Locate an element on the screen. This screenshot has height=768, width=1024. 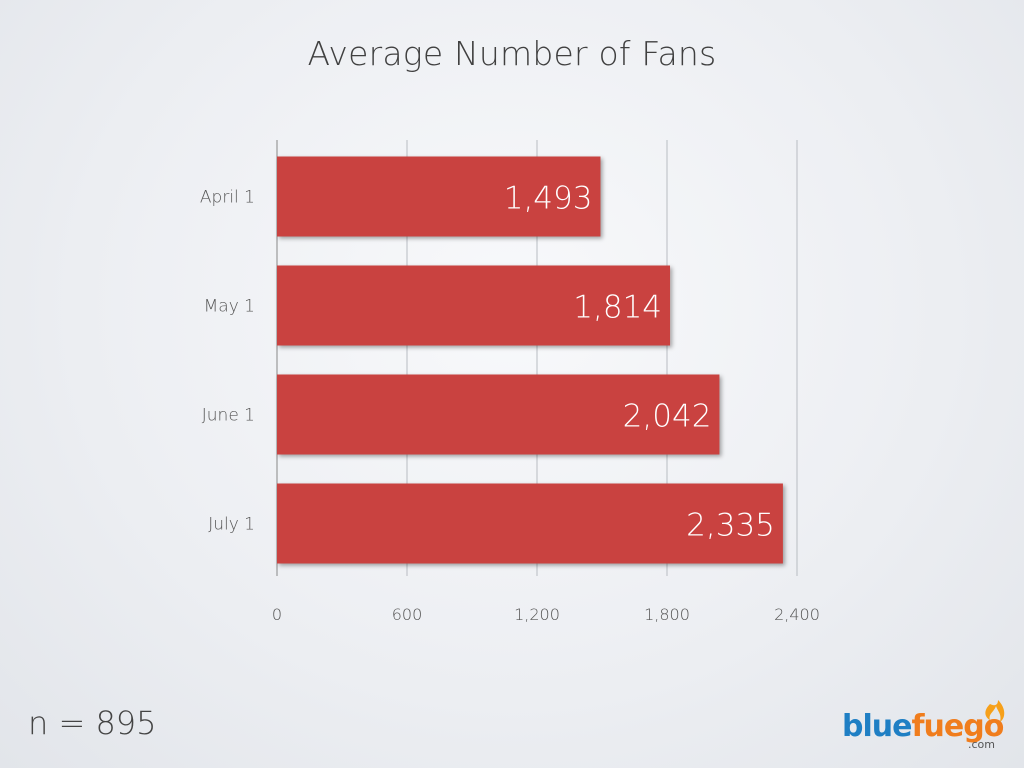
x-tick-label: 0 is located at coordinates (277, 614).